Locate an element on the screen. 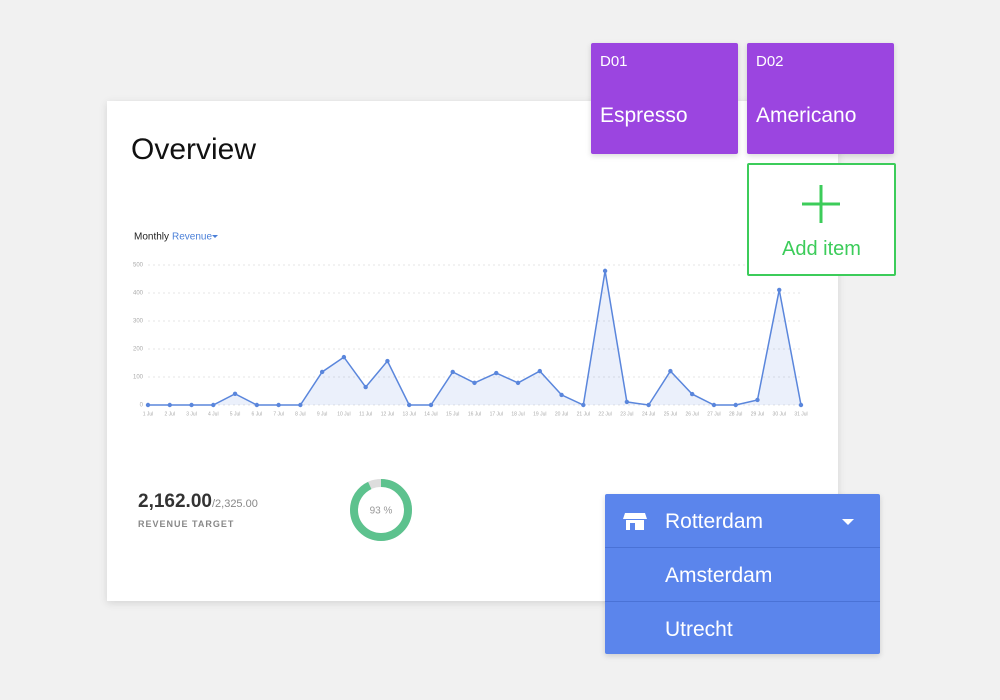 This screenshot has height=700, width=1000. y-tick-label: 500 is located at coordinates (138, 266).